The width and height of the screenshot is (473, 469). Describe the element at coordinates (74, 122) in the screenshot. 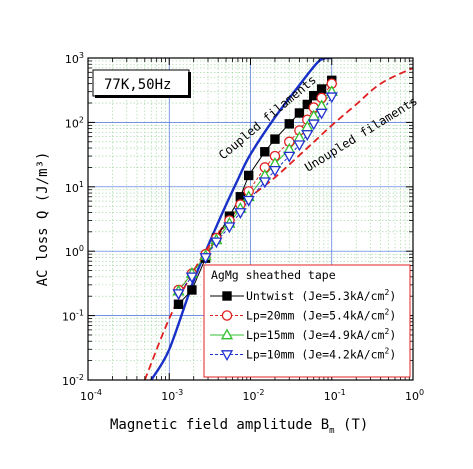

I see `y-tick-label: 10²` at that location.